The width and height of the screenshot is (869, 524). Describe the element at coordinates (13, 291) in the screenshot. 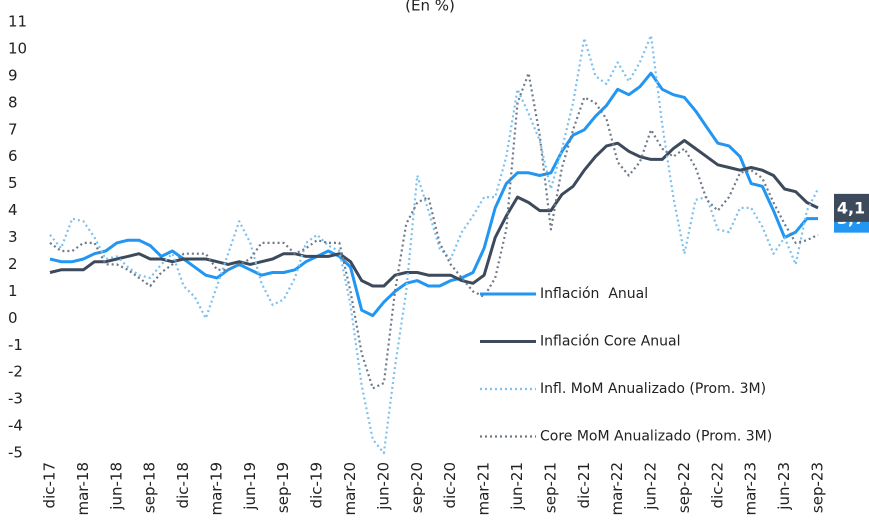

I see `y-tick-label: 1` at that location.